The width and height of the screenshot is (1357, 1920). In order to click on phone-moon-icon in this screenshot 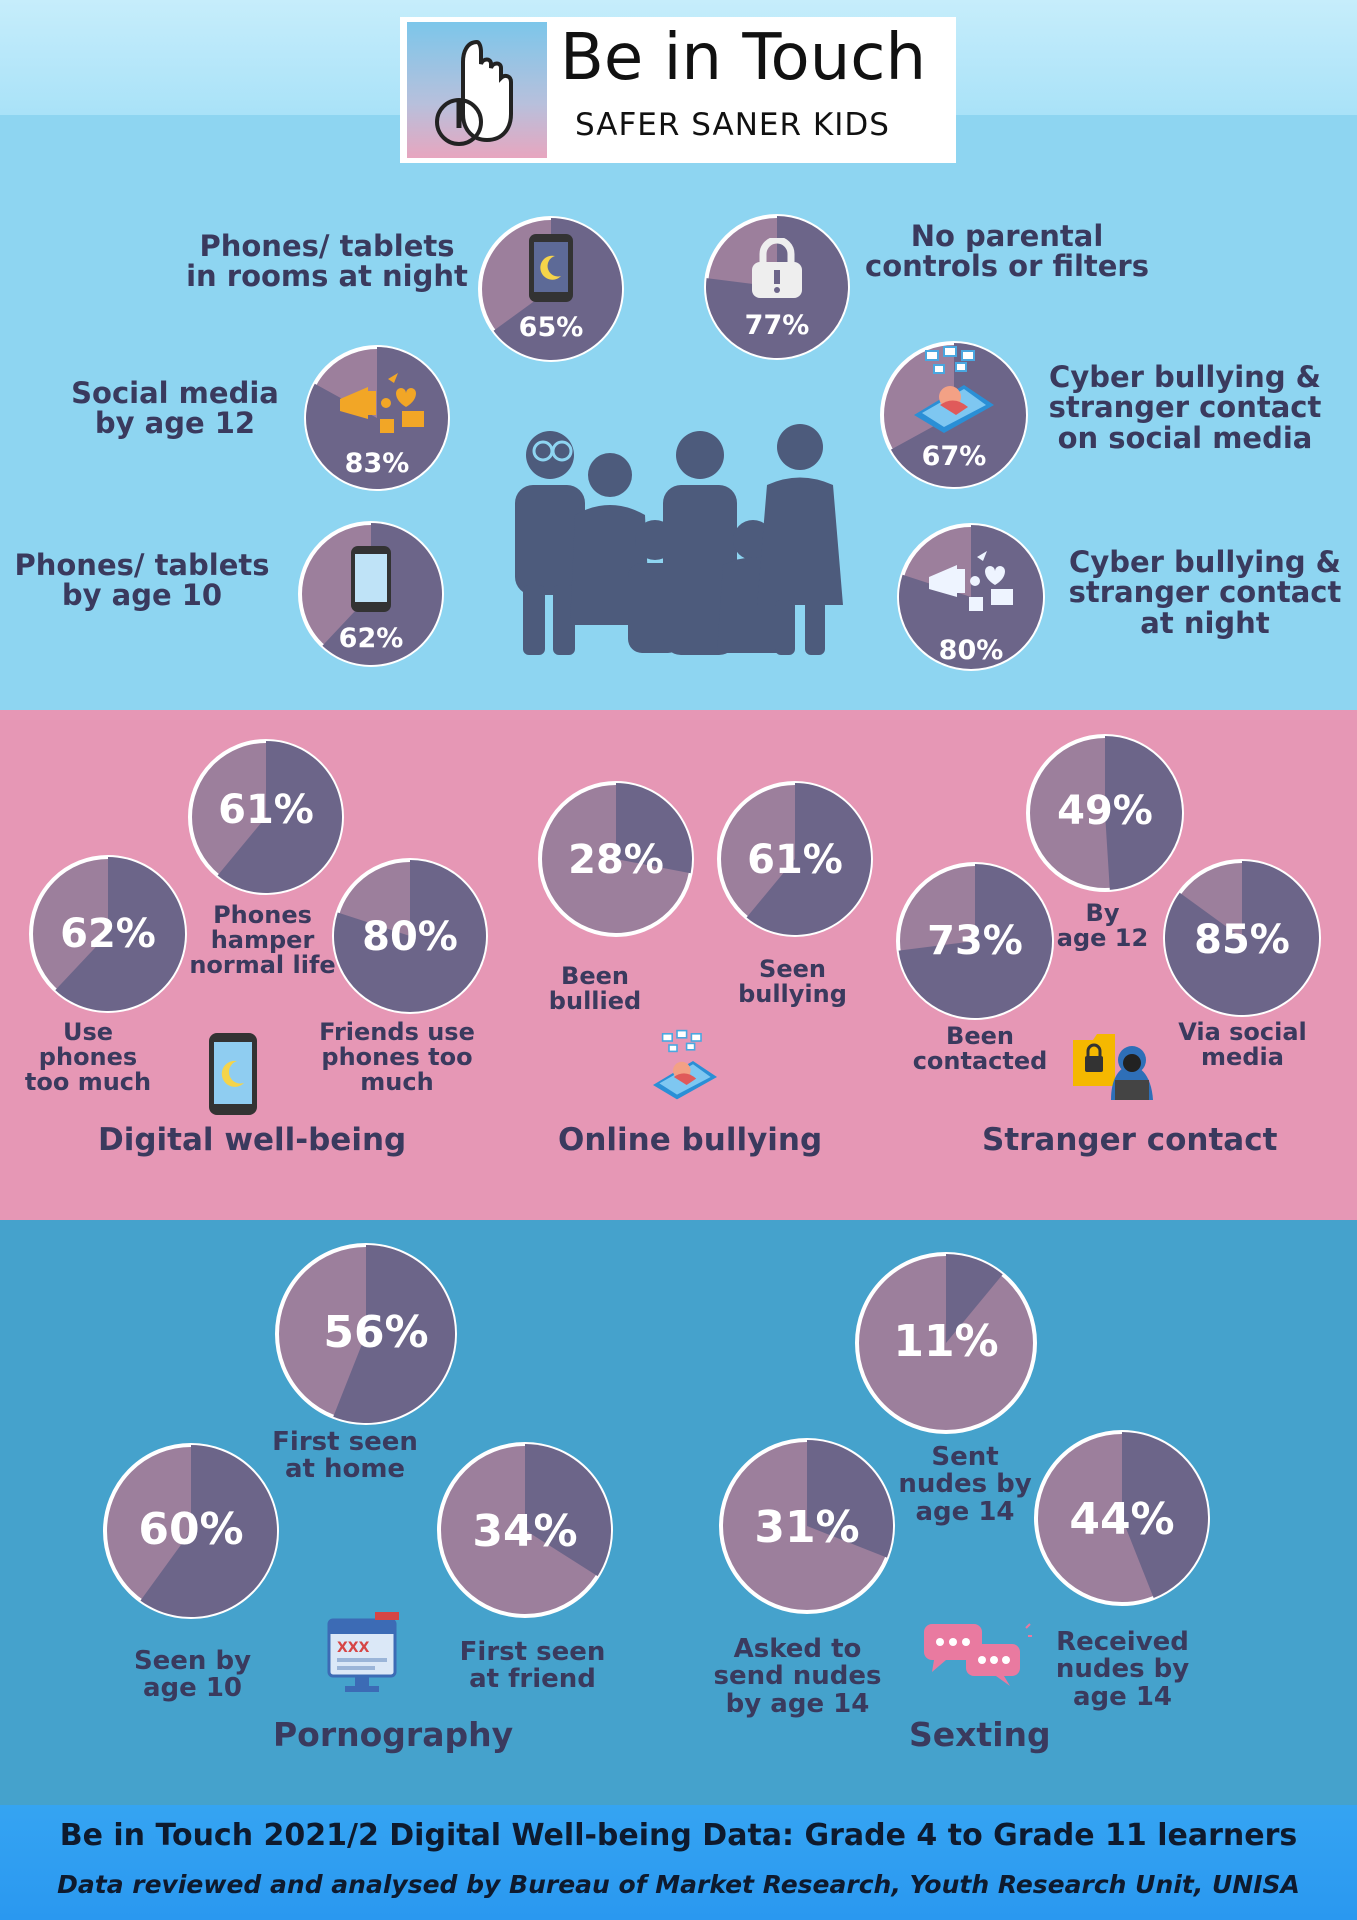, I will do `click(233, 1076)`.